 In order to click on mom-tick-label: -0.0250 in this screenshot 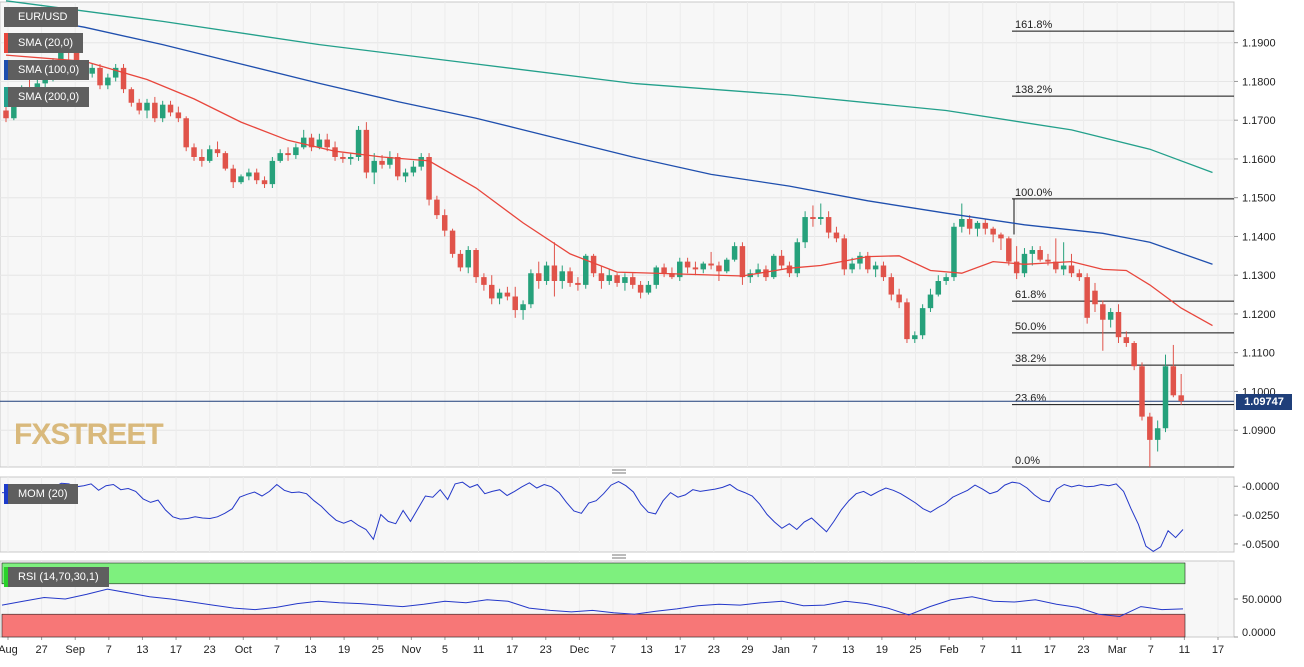, I will do `click(1260, 516)`.